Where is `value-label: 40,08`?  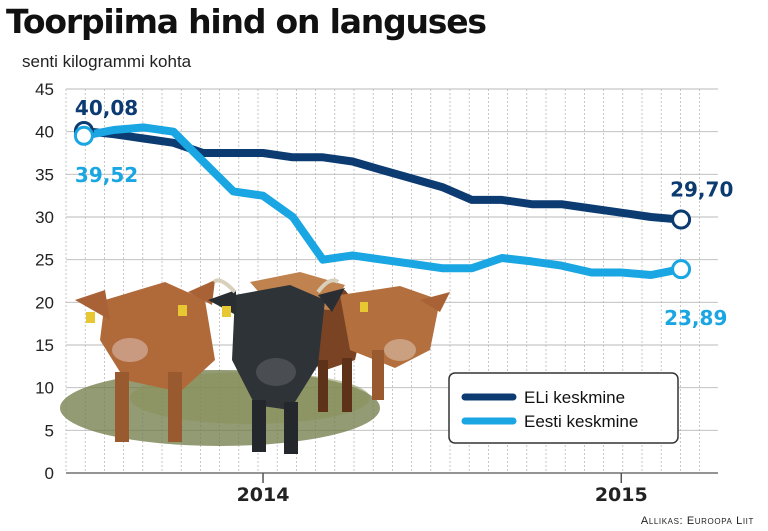
value-label: 40,08 is located at coordinates (106, 108).